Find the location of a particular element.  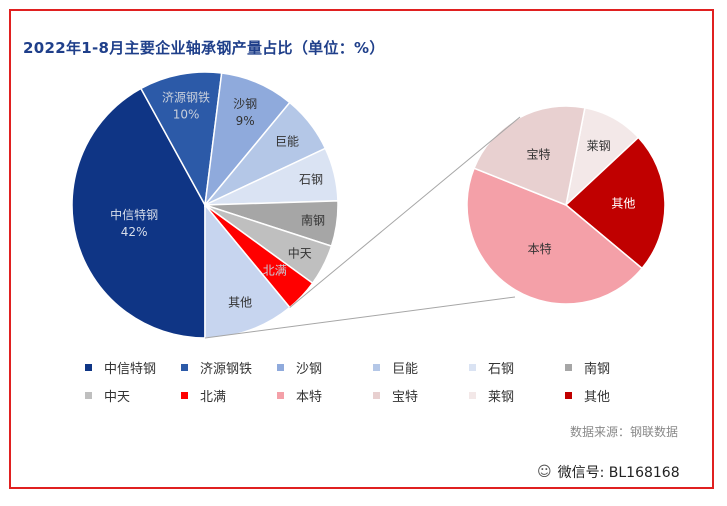

legend-label: 济源钢铁 is located at coordinates (226, 369).